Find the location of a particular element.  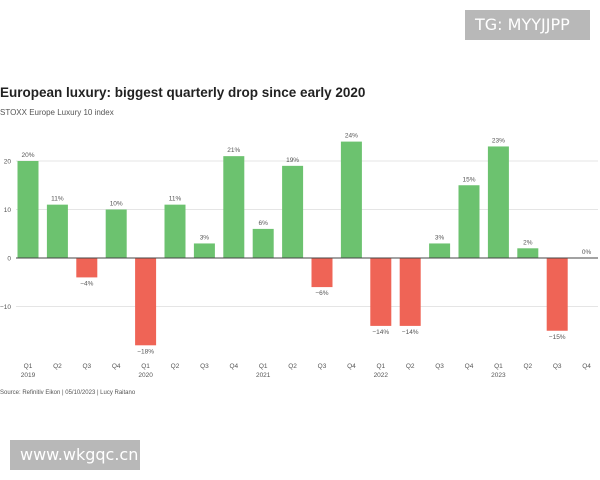

data-label: 6% is located at coordinates (263, 223).